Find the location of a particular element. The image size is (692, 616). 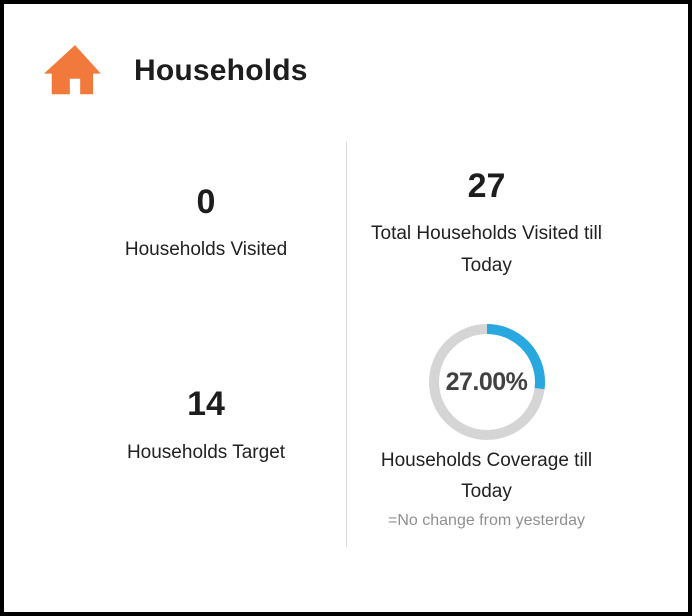

page-title: Households is located at coordinates (221, 70).